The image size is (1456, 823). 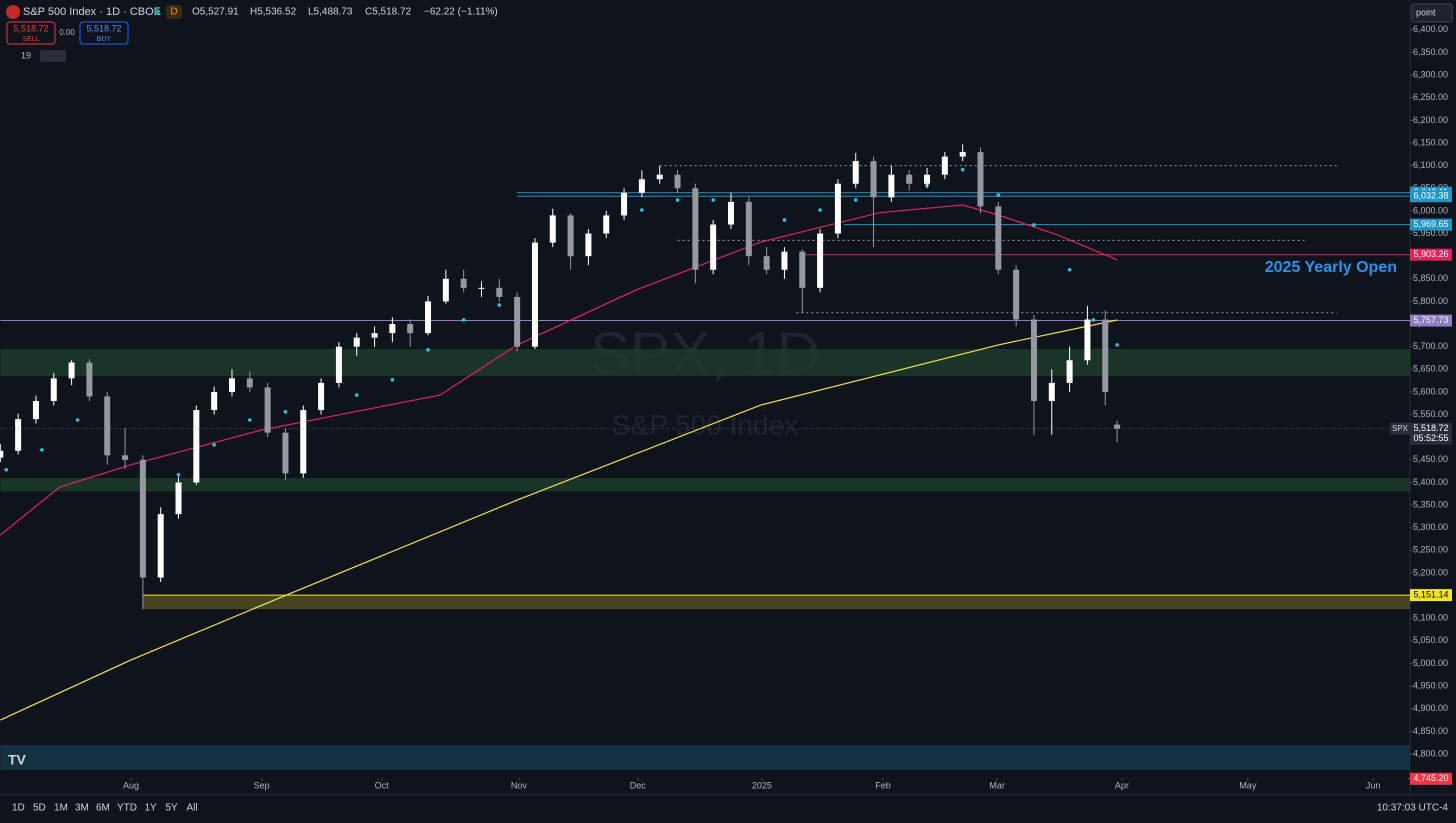 What do you see at coordinates (131, 785) in the screenshot?
I see `x-tick-label: Aug` at bounding box center [131, 785].